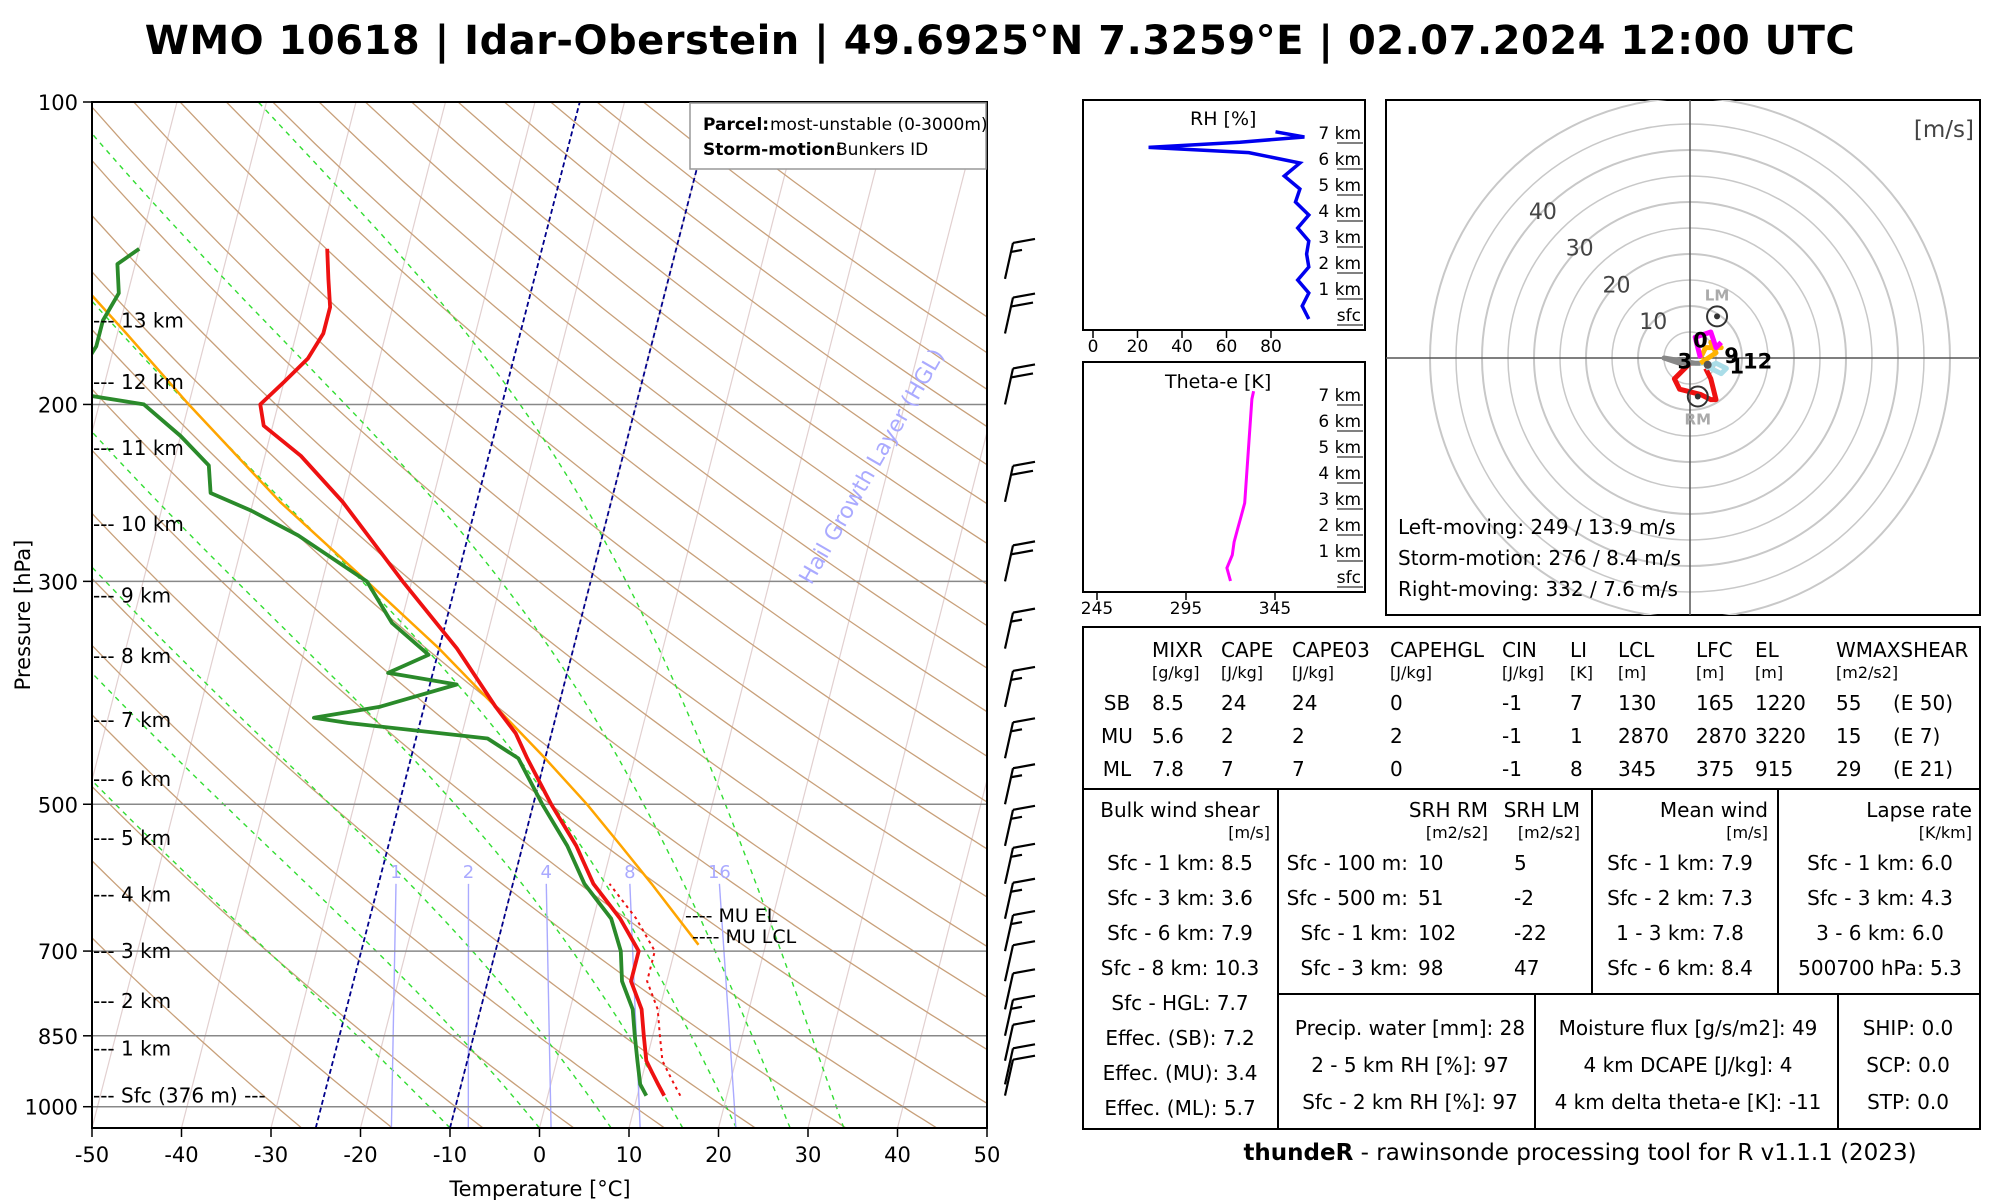 The height and width of the screenshot is (1200, 2000). What do you see at coordinates (1520, 863) in the screenshot?
I see `srh-lm-value: 5` at bounding box center [1520, 863].